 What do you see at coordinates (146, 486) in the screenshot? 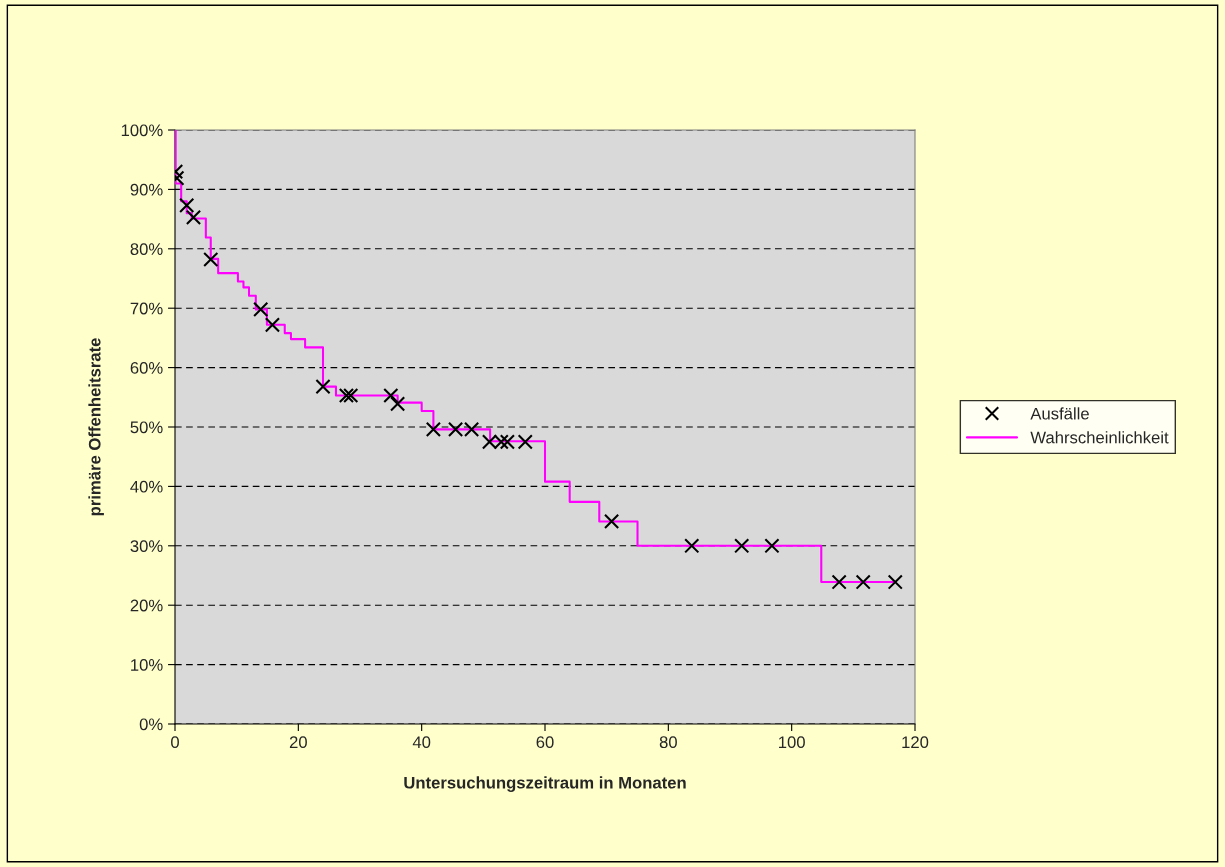
I see `y-tick-label: 40%` at bounding box center [146, 486].